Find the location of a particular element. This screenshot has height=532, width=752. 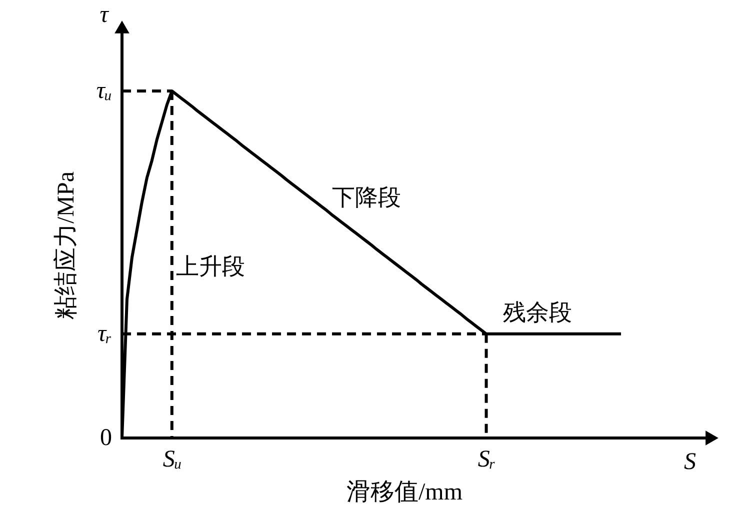

y-axis-title: 粘结应力/MPa is located at coordinates (66, 245).